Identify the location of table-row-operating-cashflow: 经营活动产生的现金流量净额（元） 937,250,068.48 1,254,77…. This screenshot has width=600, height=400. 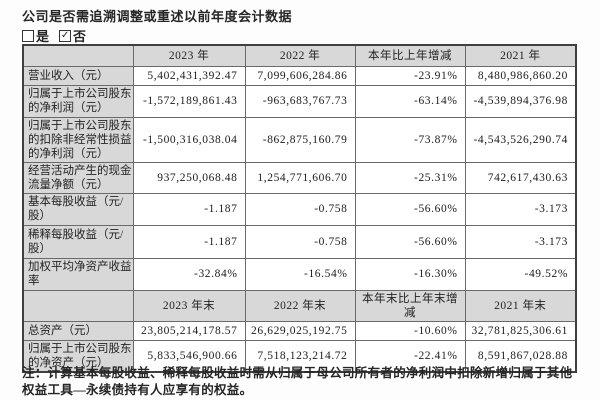
(299, 177).